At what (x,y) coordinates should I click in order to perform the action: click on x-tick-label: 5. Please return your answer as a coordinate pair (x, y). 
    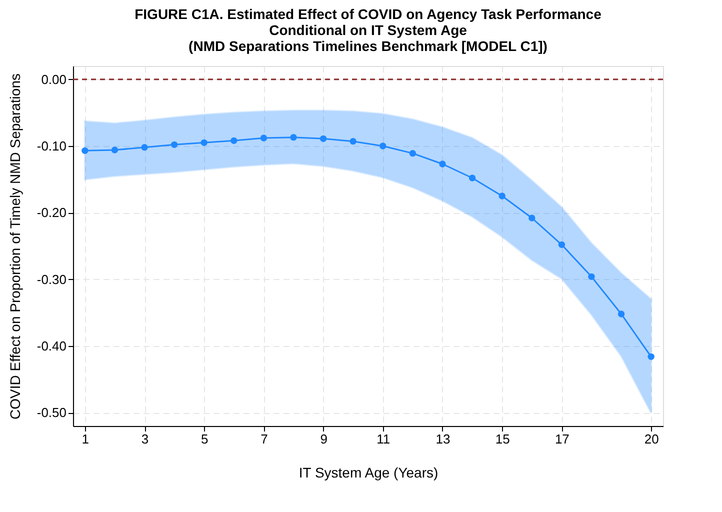
    Looking at the image, I should click on (204, 439).